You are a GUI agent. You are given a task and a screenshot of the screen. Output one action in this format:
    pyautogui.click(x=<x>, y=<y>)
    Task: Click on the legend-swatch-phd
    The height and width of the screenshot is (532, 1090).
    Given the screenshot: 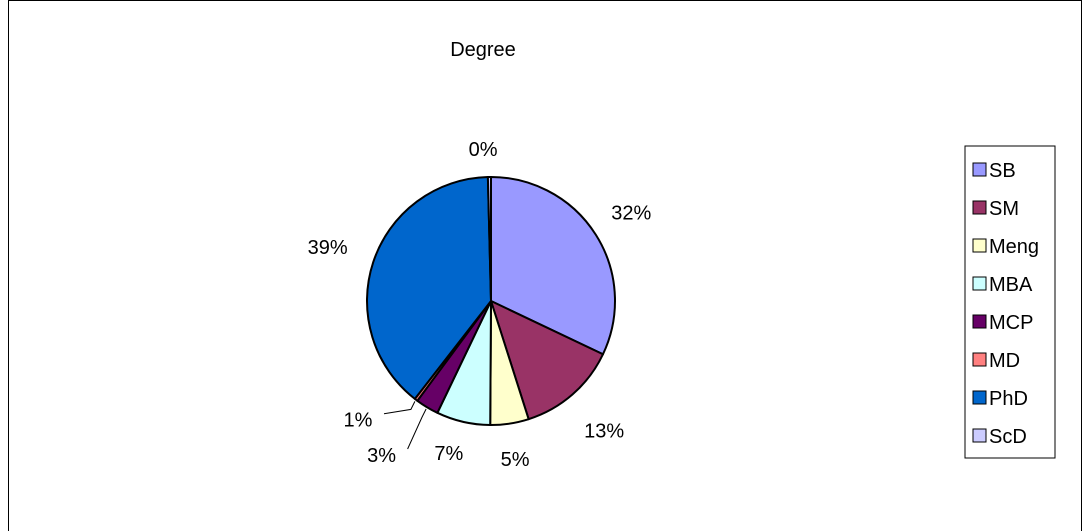 What is the action you would take?
    pyautogui.click(x=979, y=397)
    